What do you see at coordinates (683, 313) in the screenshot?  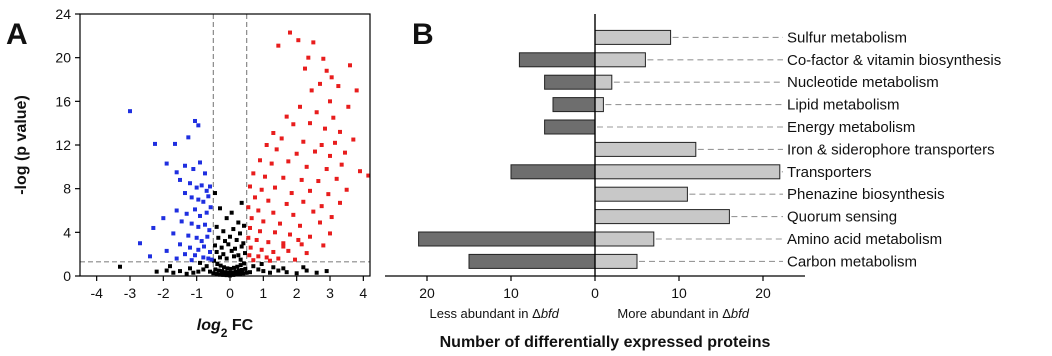 I see `more-abundant-note: More abundant in Δbfd` at bounding box center [683, 313].